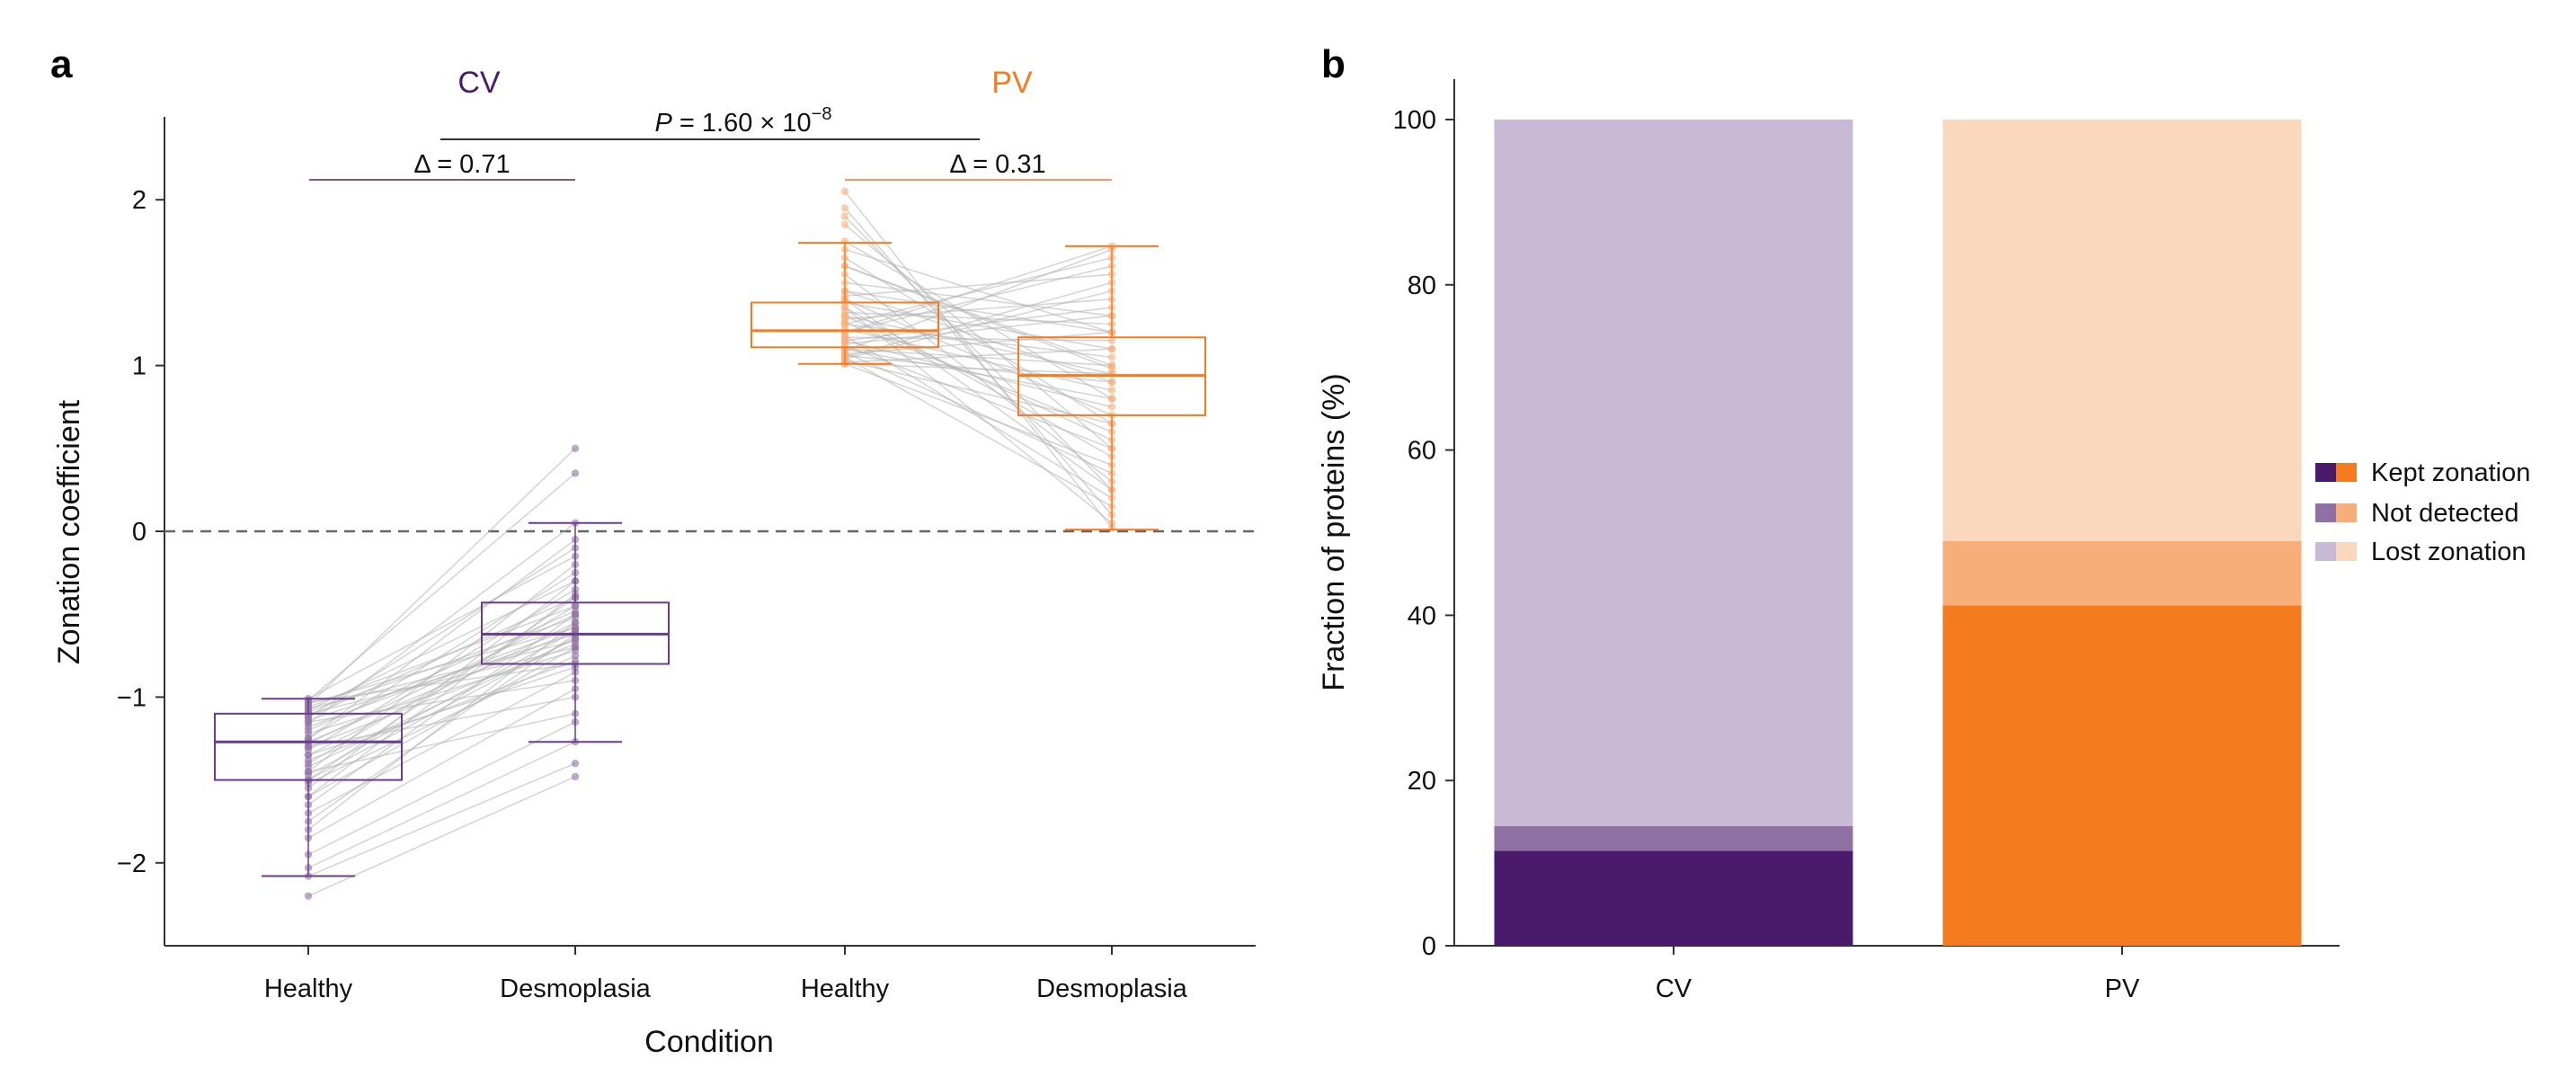  Describe the element at coordinates (2346, 551) in the screenshot. I see `legend-swatch-lost-pv` at that location.